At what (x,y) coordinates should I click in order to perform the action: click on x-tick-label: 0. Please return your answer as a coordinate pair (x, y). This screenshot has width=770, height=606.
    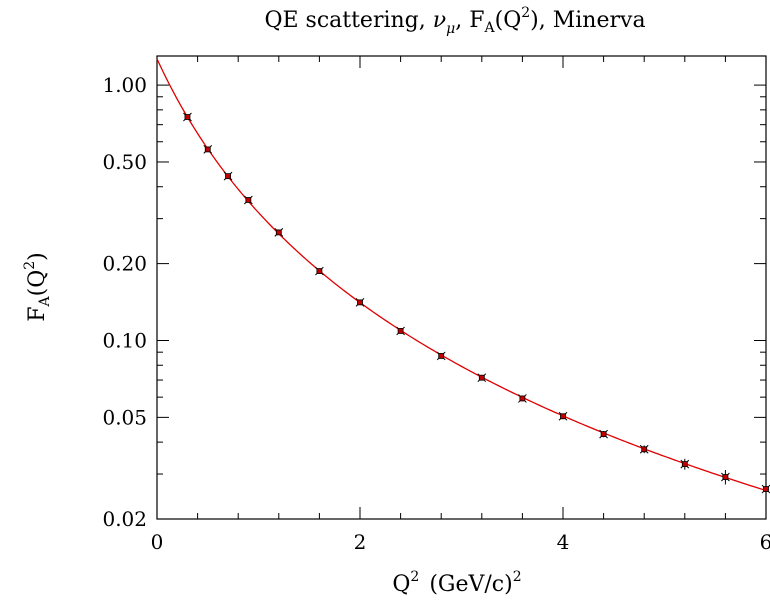
    Looking at the image, I should click on (157, 542).